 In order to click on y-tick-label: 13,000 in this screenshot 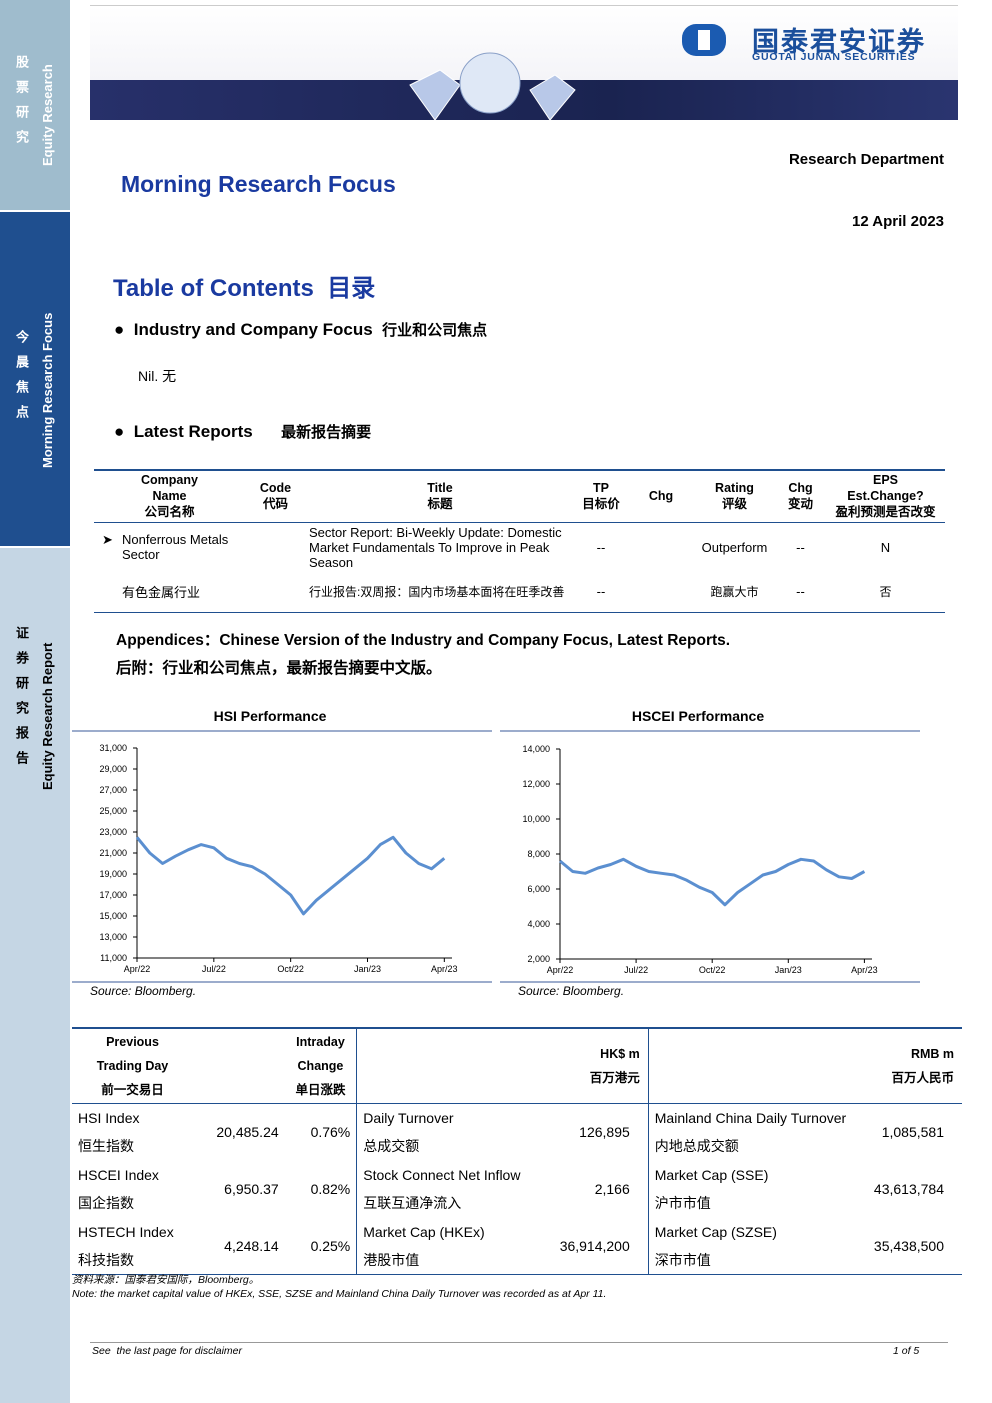, I will do `click(113, 937)`.